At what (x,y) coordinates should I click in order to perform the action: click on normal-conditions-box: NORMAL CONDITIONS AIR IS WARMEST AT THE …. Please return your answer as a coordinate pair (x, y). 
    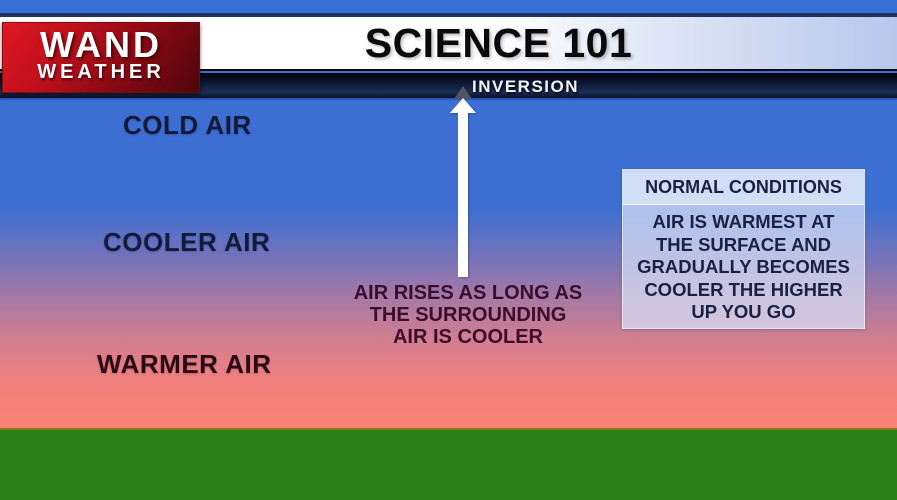
    Looking at the image, I should click on (743, 249).